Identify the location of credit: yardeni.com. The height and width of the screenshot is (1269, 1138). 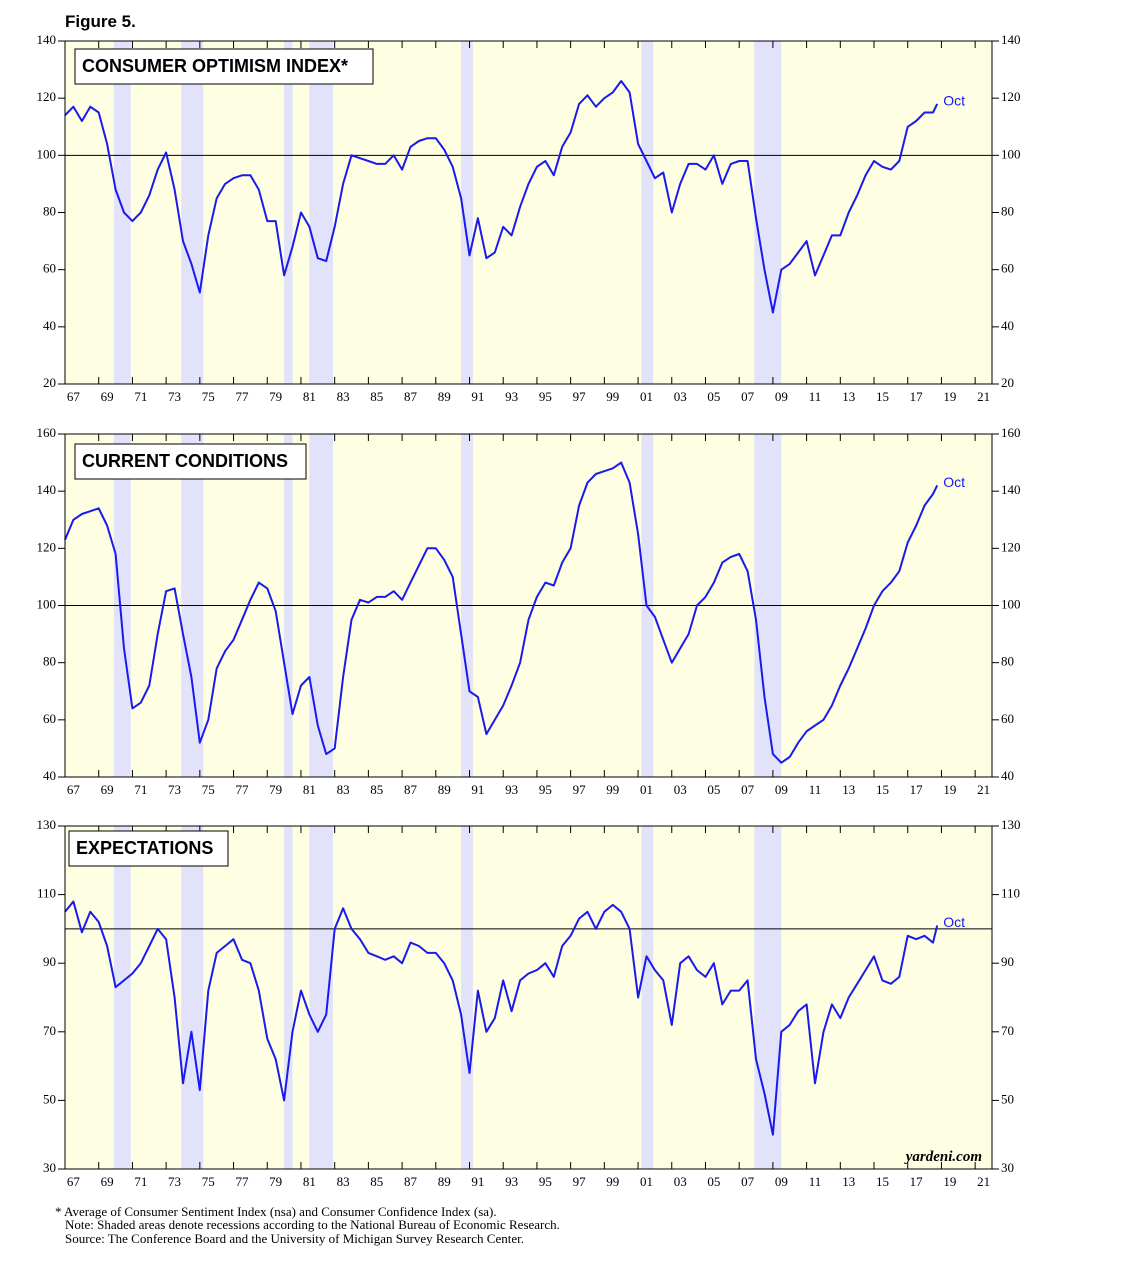
(943, 1157).